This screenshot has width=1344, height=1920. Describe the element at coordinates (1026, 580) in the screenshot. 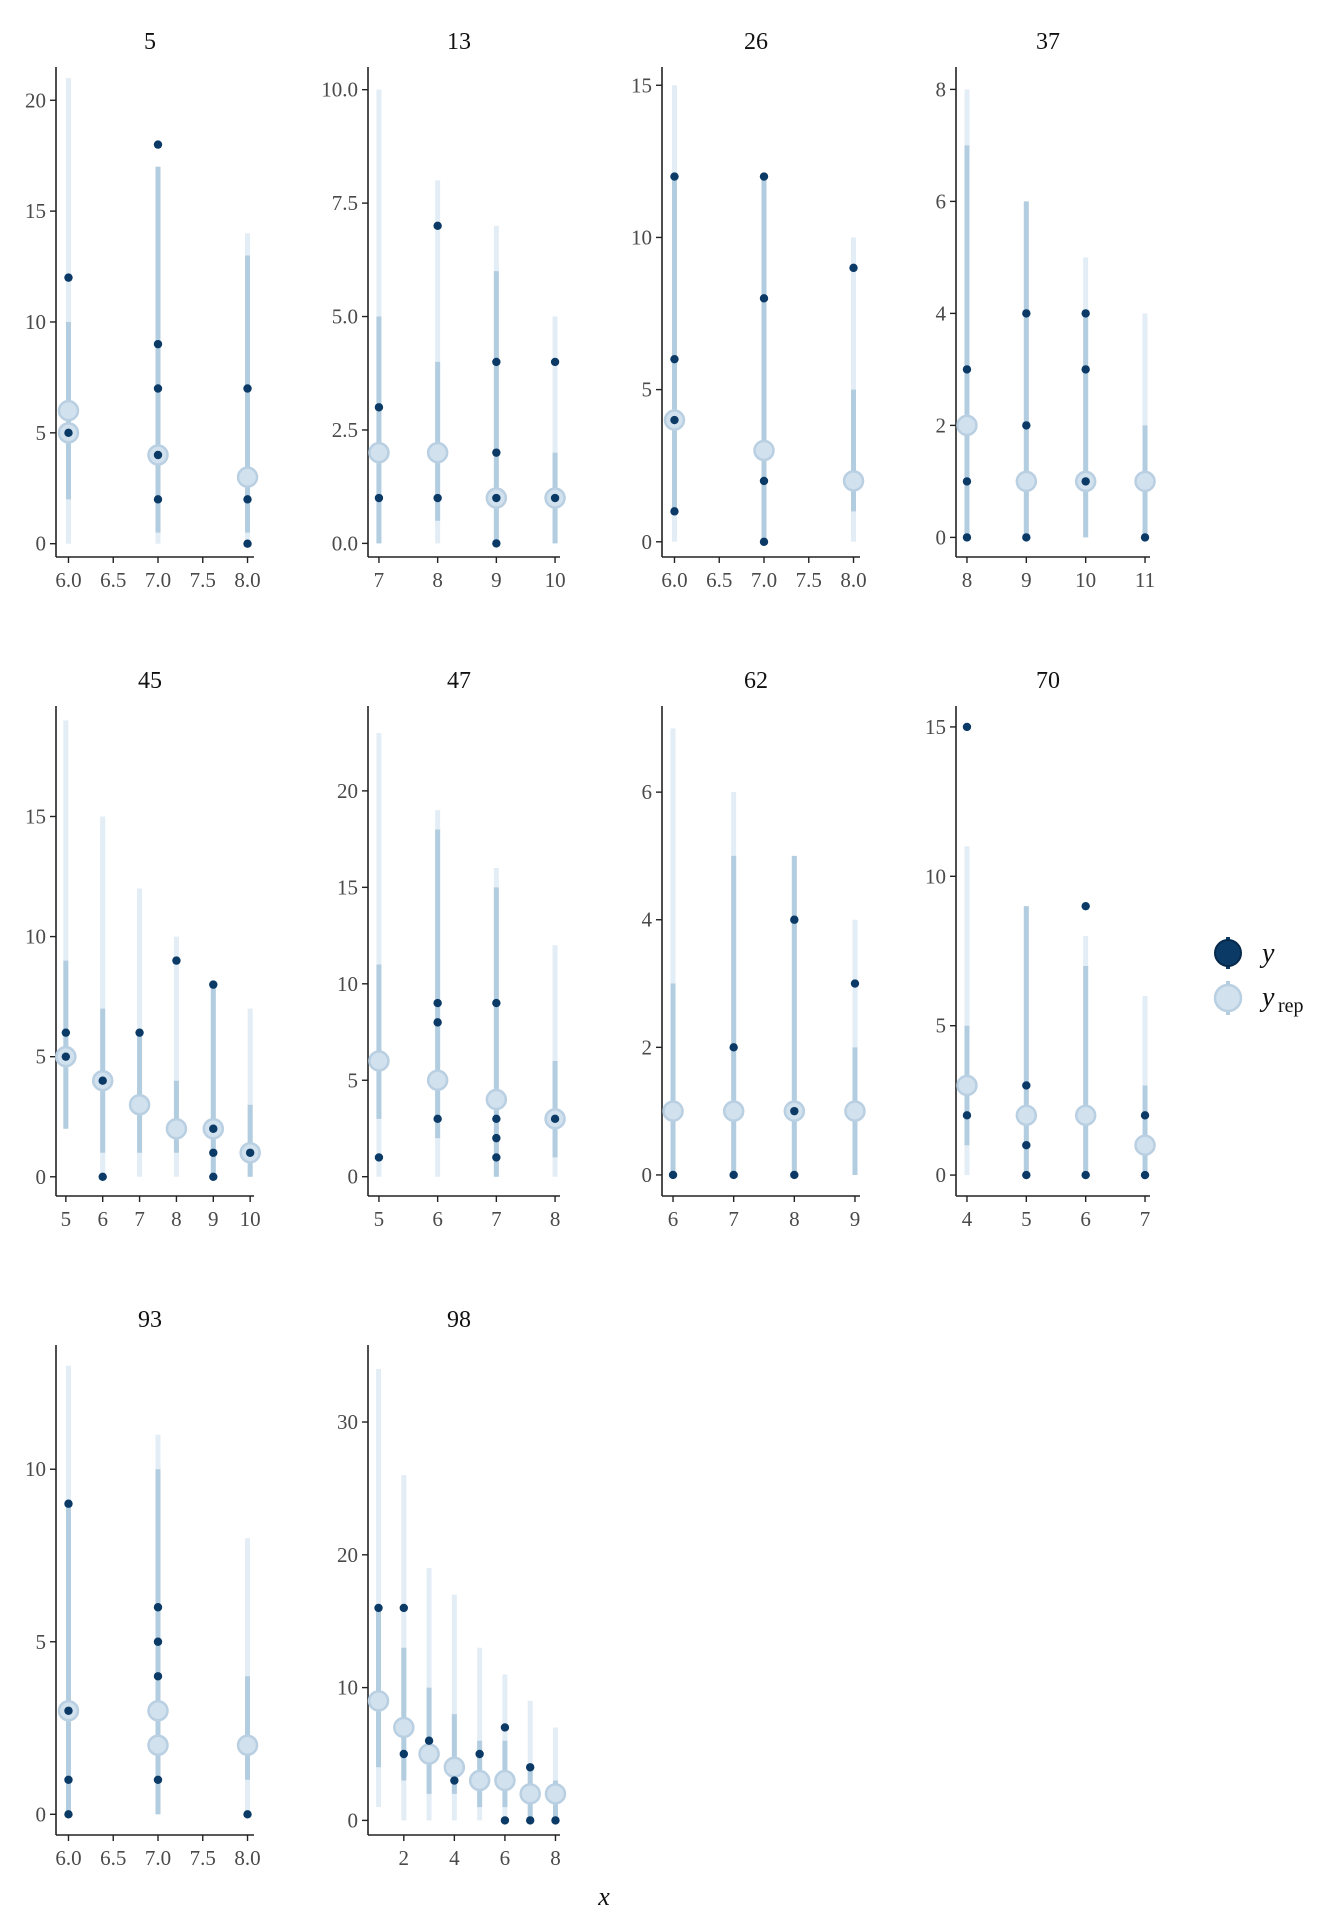

I see `x-tick-label: 9` at that location.